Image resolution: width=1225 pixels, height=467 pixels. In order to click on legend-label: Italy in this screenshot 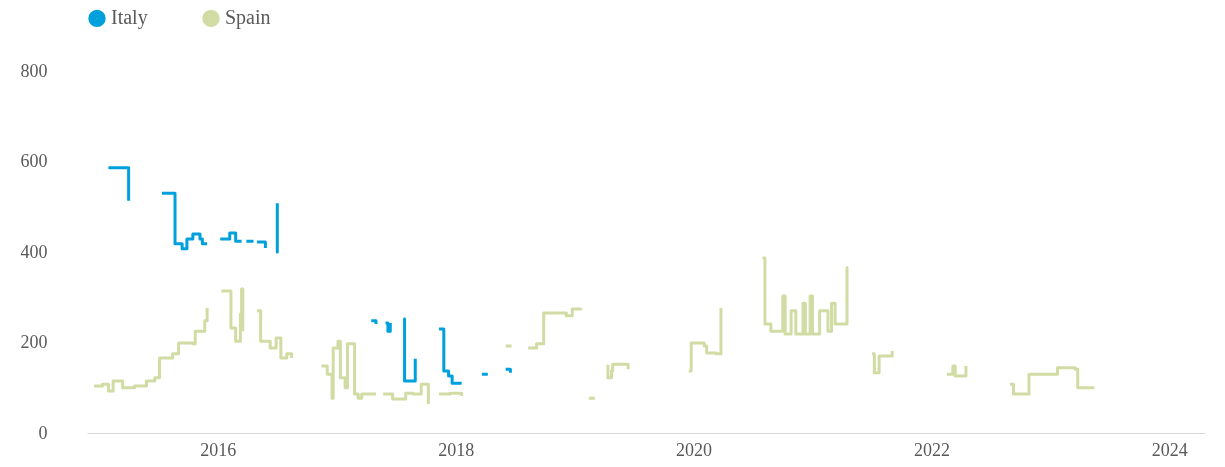, I will do `click(129, 18)`.